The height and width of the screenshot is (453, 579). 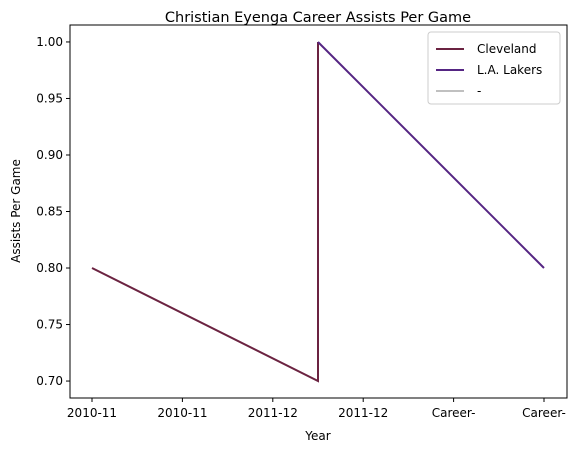 I want to click on y-tick-label: 0.80, so click(x=49, y=268).